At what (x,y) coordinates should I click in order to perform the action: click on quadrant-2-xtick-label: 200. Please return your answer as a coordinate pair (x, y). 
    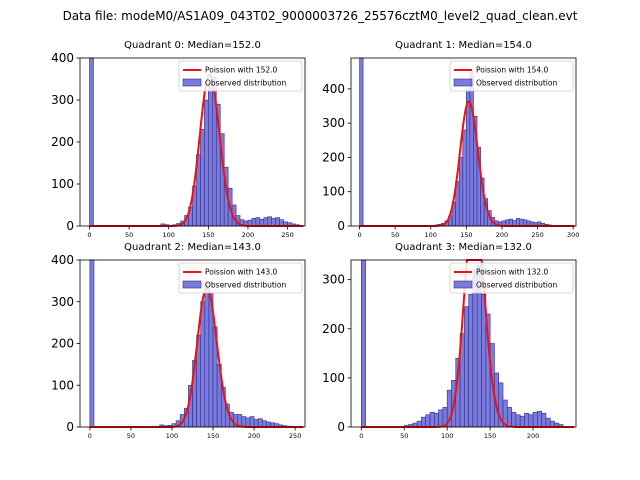
    Looking at the image, I should click on (254, 436).